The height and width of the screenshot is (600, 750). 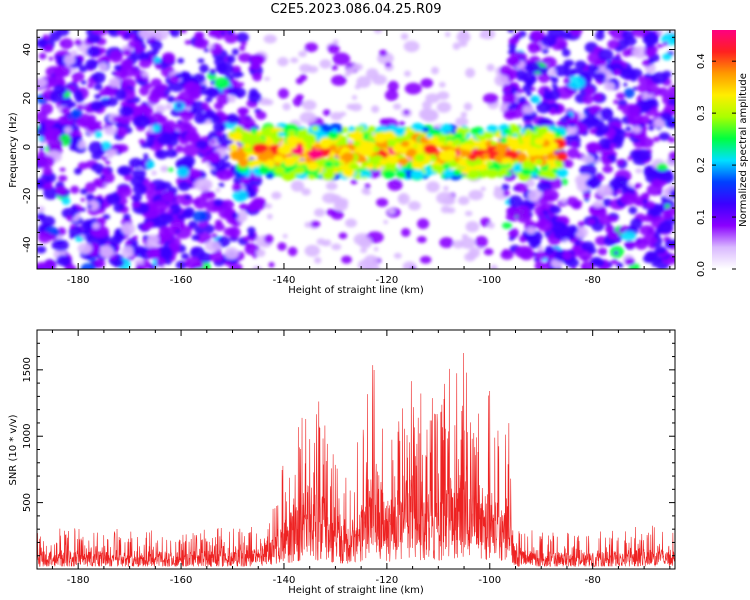 I want to click on colorbar-label: Normalized spectral amplitude, so click(x=743, y=150).